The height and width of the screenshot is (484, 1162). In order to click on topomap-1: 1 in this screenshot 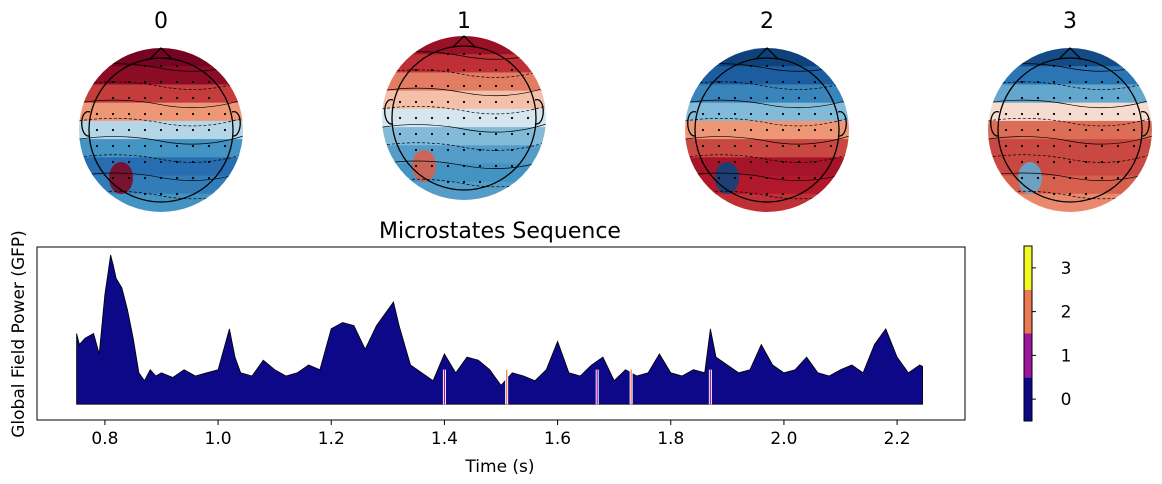, I will do `click(464, 104)`.